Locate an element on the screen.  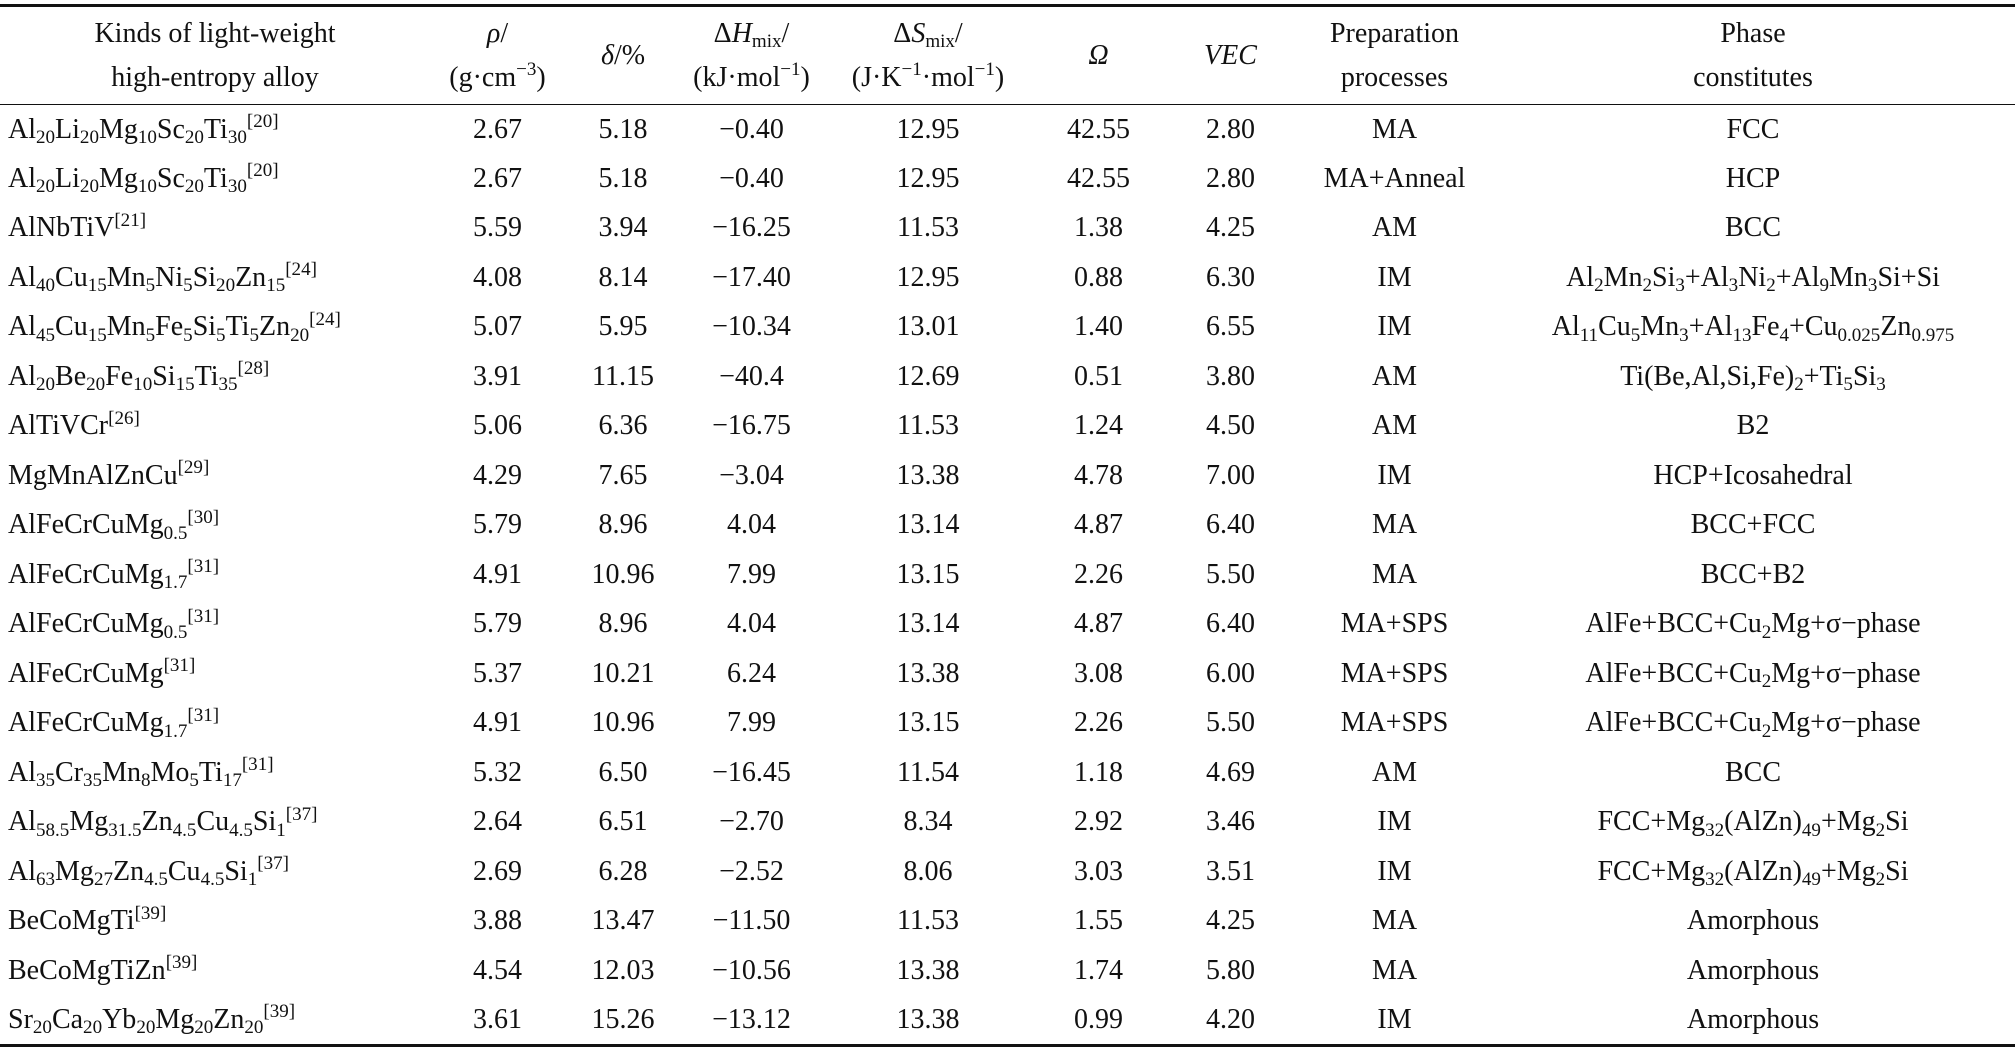
header-line: Ω is located at coordinates (1098, 56).